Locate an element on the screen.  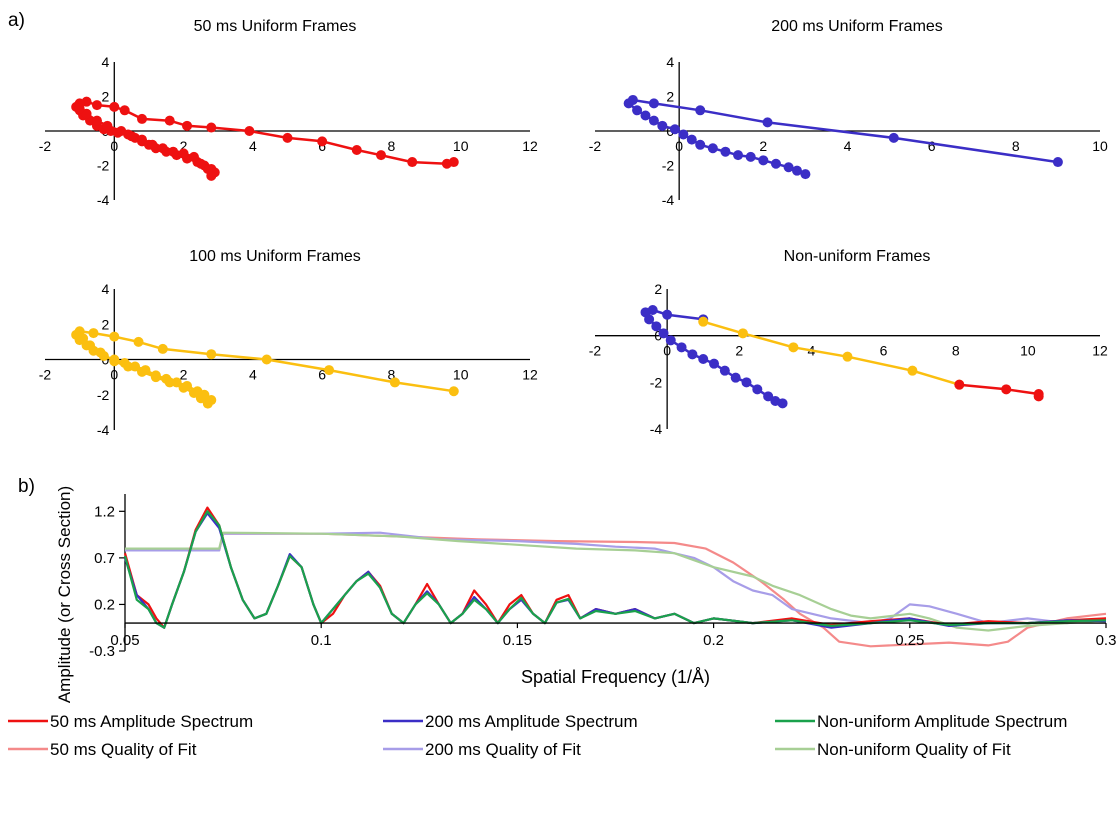
x-tick-label: 4 is located at coordinates (253, 375).